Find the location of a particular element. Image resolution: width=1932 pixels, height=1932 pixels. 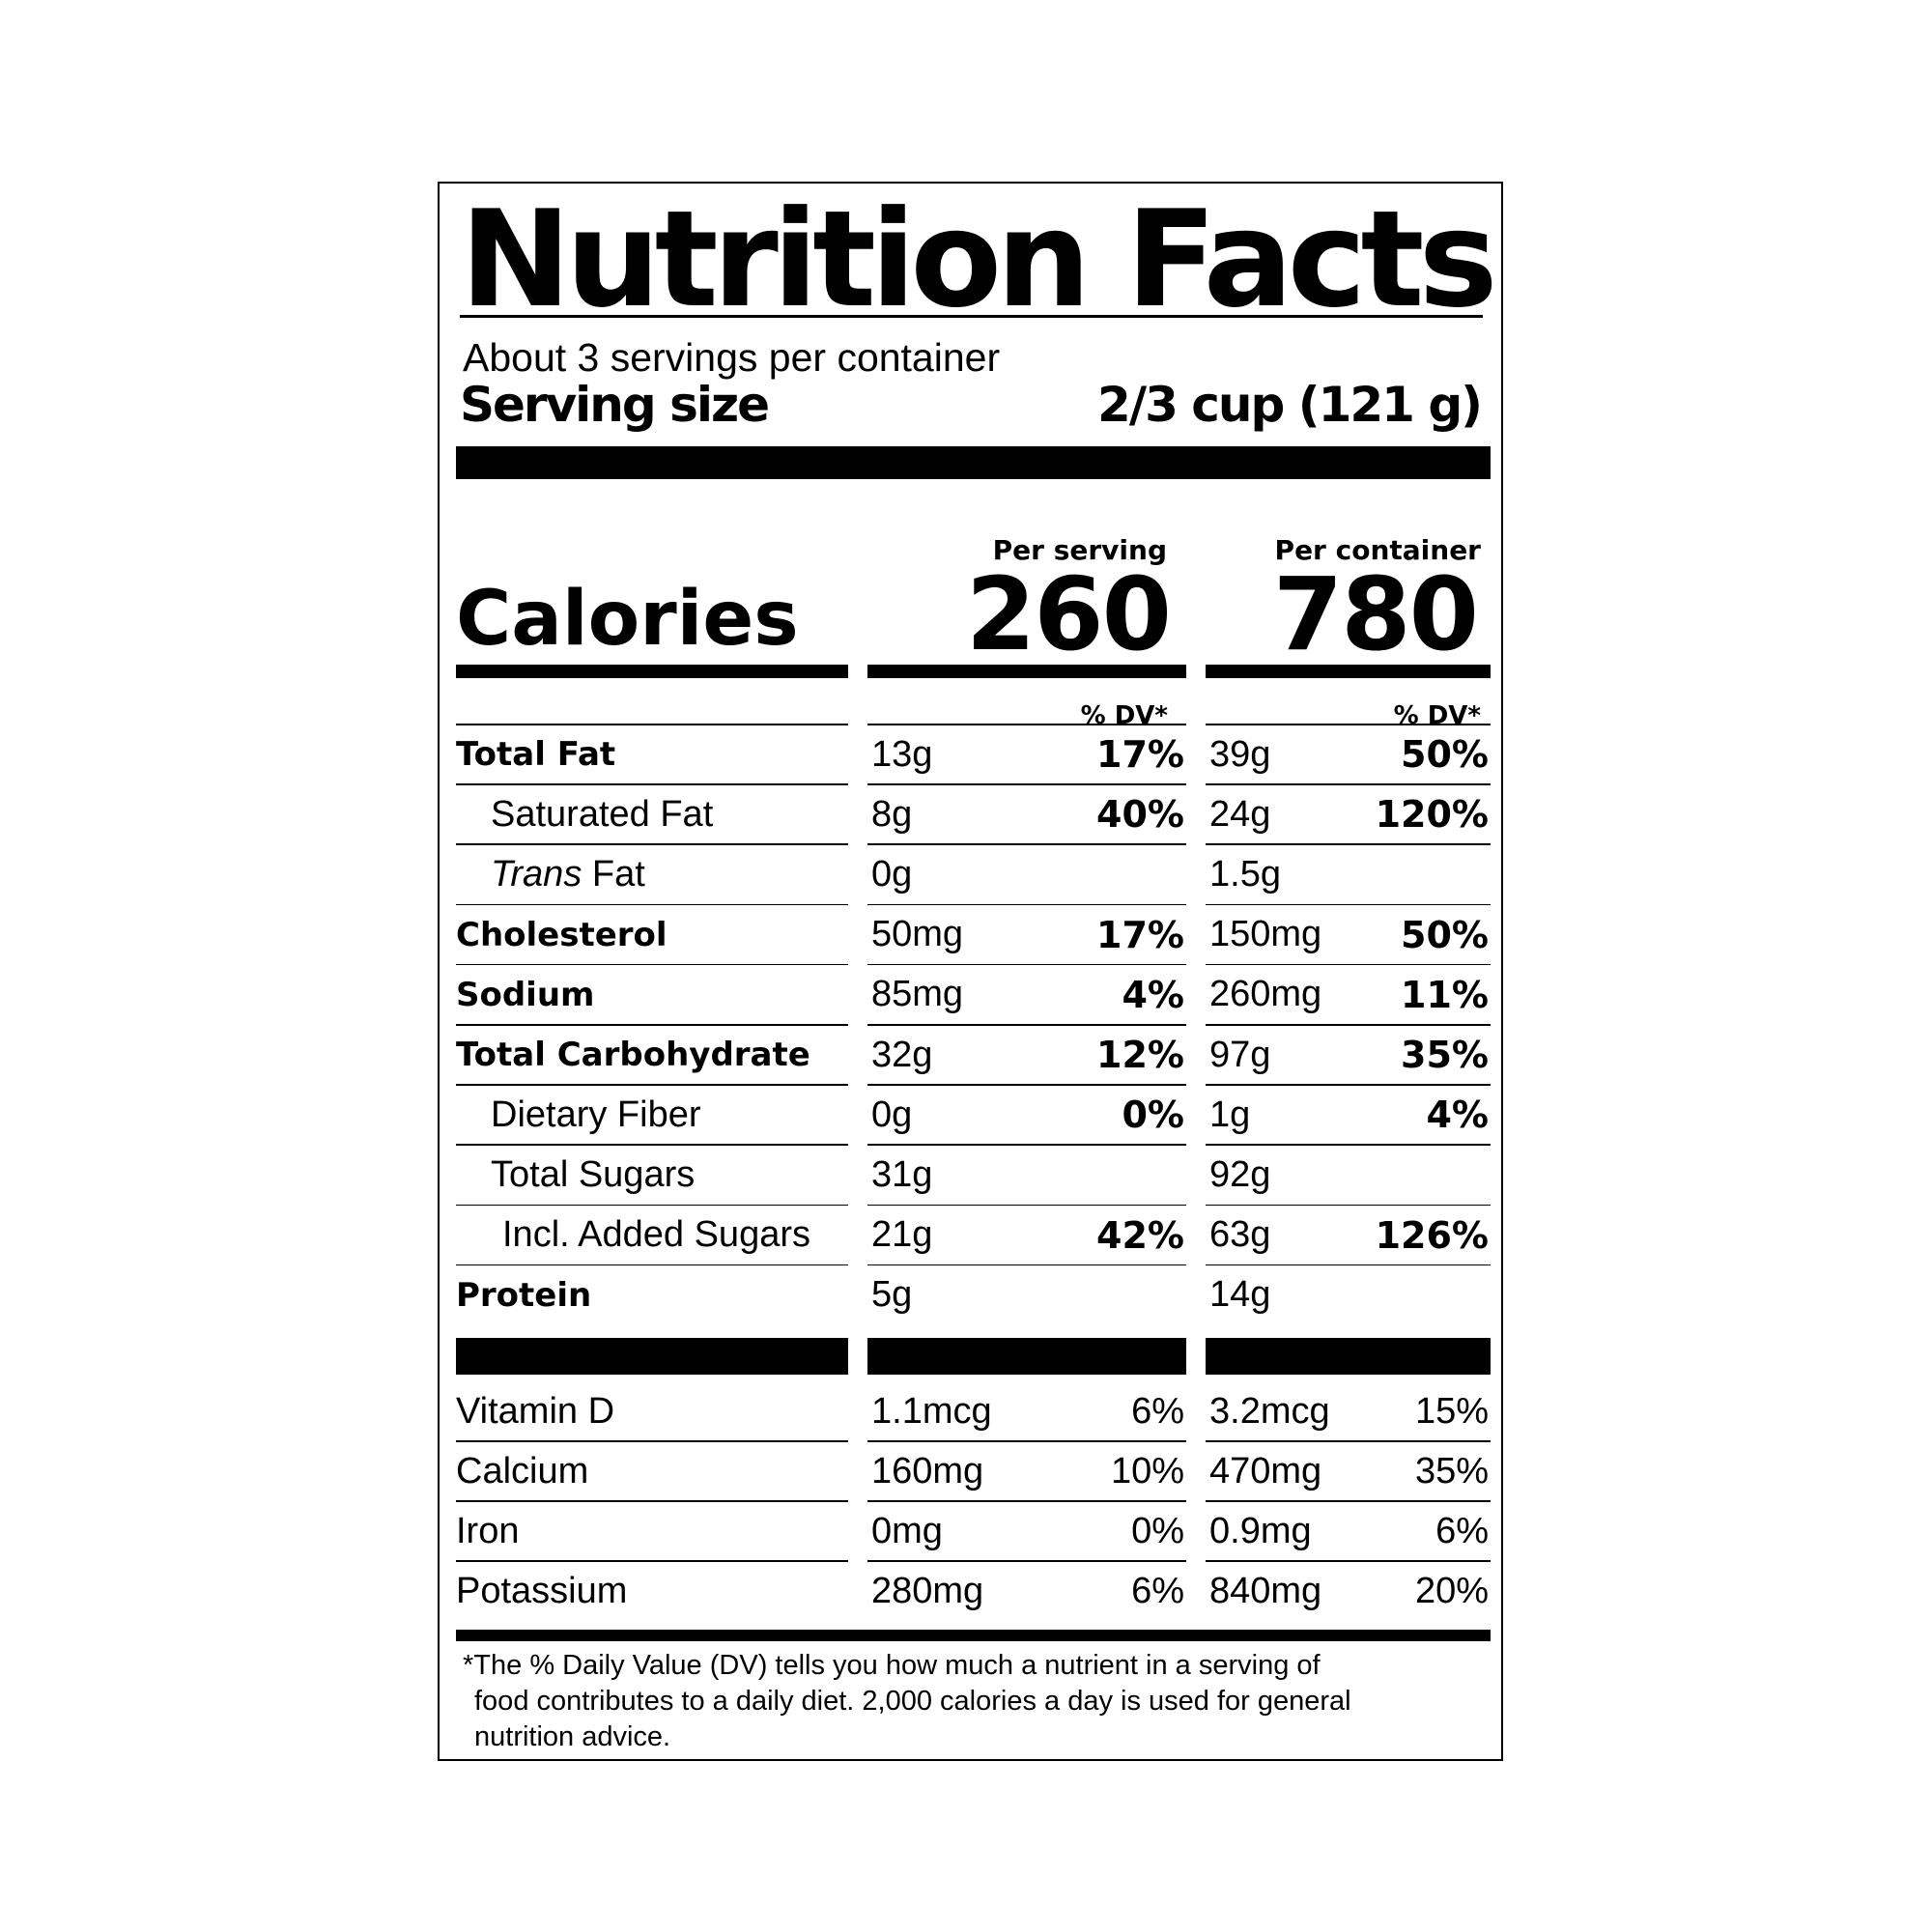

nutrient-name: Total Carbohydrate is located at coordinates (633, 1055).